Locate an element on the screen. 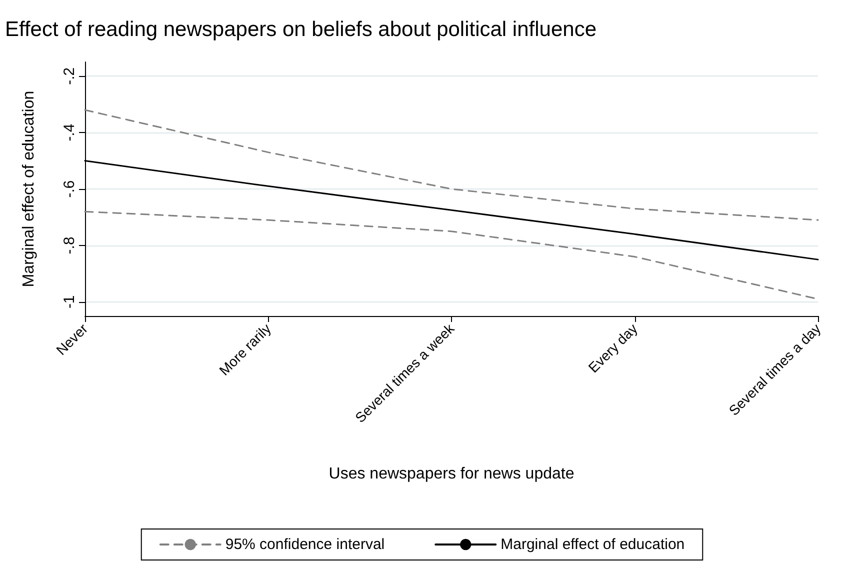  y-tick-label: -1 is located at coordinates (69, 302).